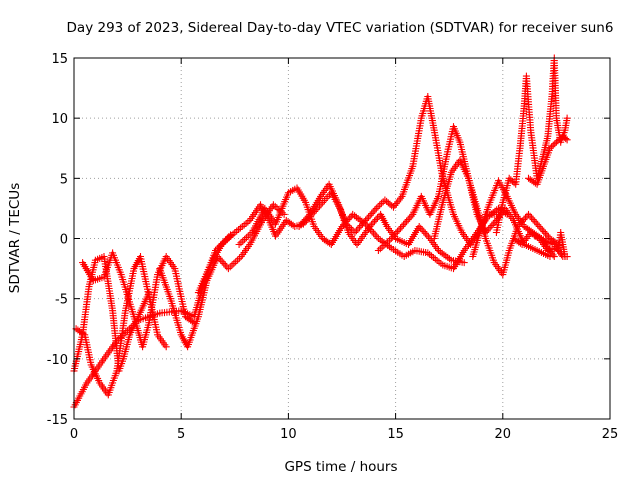 The height and width of the screenshot is (480, 640). What do you see at coordinates (344, 434) in the screenshot?
I see `x-tick-labels: 0 5 10 15 20 25` at bounding box center [344, 434].